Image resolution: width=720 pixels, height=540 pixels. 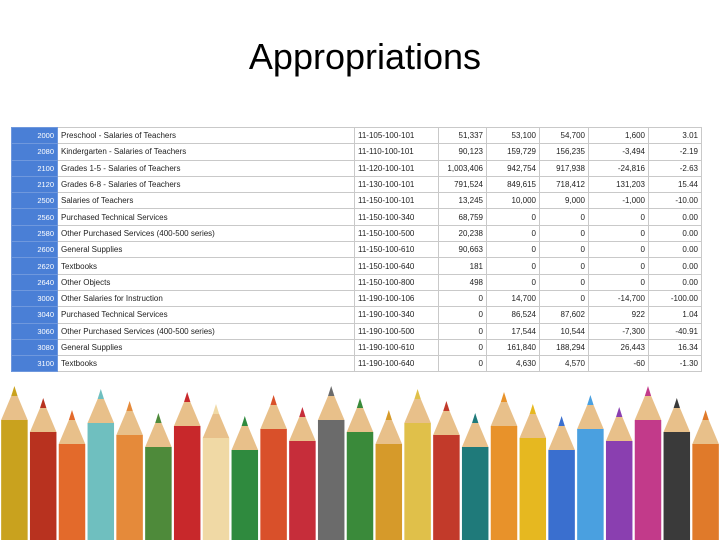 What do you see at coordinates (396, 168) in the screenshot?
I see `row-account: 11-120-100-101` at bounding box center [396, 168].